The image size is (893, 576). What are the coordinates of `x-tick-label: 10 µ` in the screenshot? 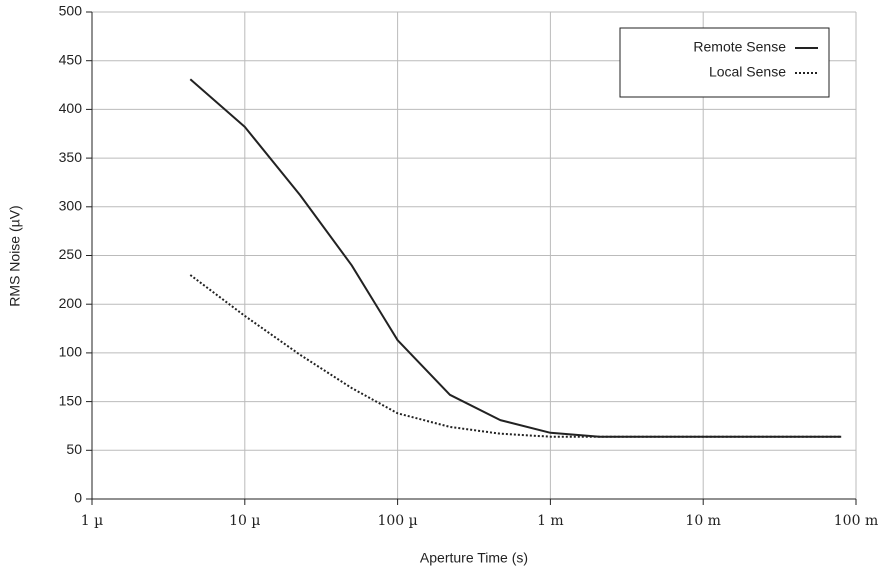 It's located at (244, 521).